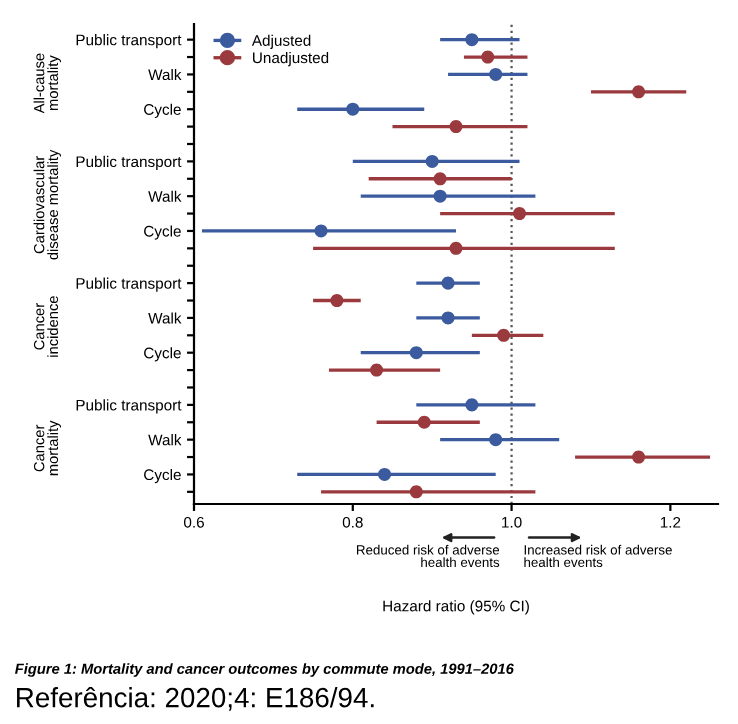 The image size is (738, 724). Describe the element at coordinates (195, 698) in the screenshot. I see `text: Referência: 2020;4: E186/94.` at that location.